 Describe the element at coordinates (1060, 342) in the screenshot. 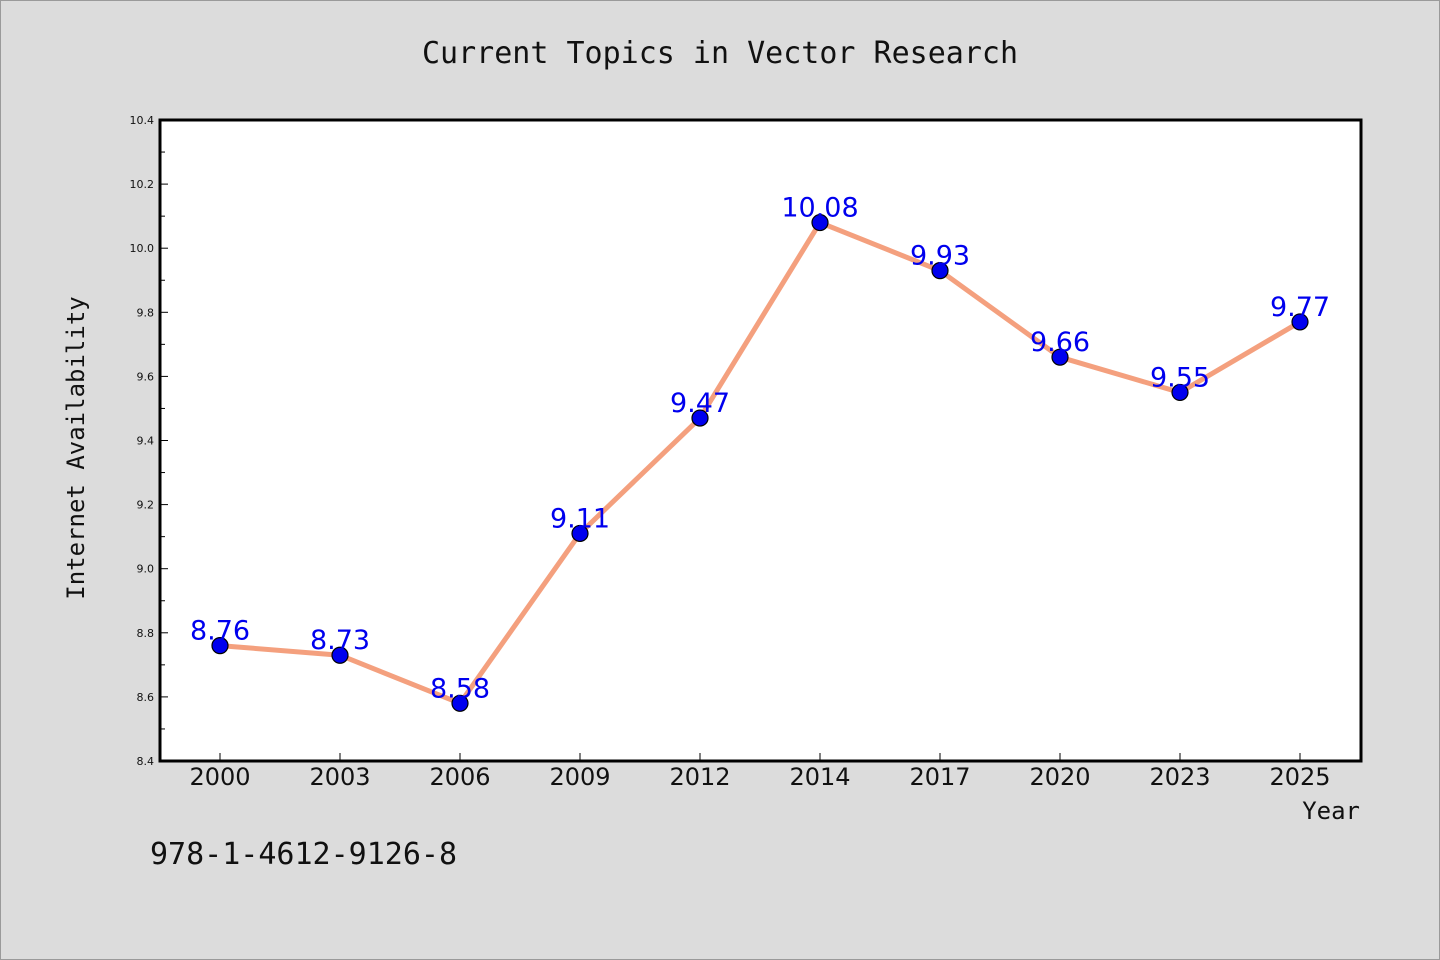

I see `data-label: 9.66` at that location.